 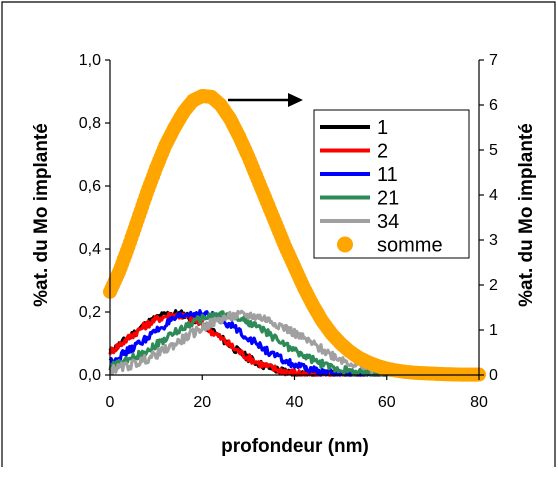 I want to click on y-left-tick-label: 0,0, so click(x=90, y=375).